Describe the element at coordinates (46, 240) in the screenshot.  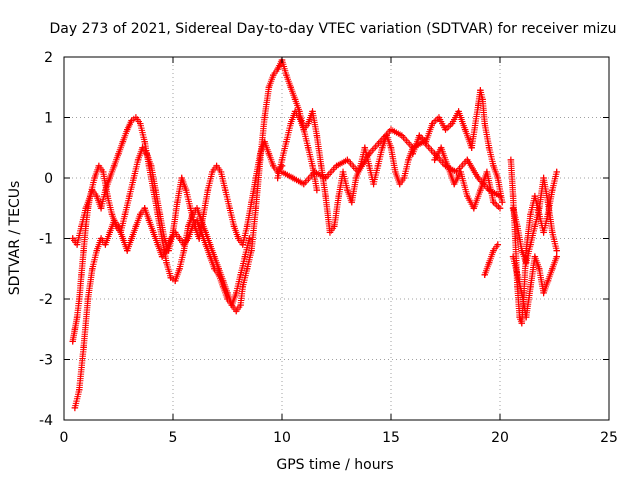
I see `y-tick-label: -1` at that location.